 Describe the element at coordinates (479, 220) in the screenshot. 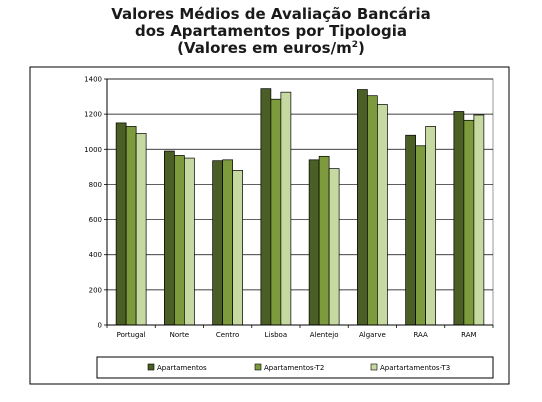

I see `bar-apartartamentos-t3-ram` at that location.